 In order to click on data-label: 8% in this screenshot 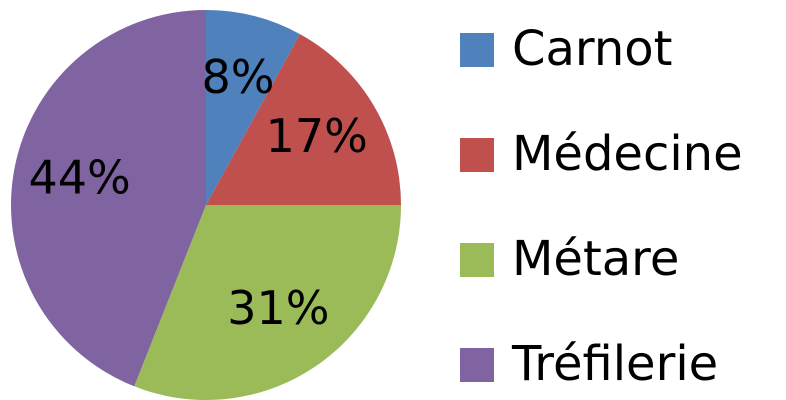, I will do `click(238, 77)`.